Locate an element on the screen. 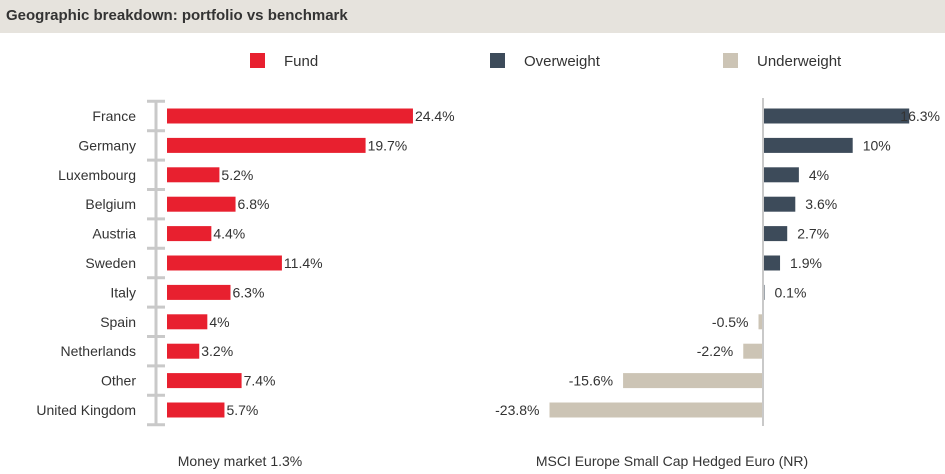  fund-bar-sweden is located at coordinates (224, 263).